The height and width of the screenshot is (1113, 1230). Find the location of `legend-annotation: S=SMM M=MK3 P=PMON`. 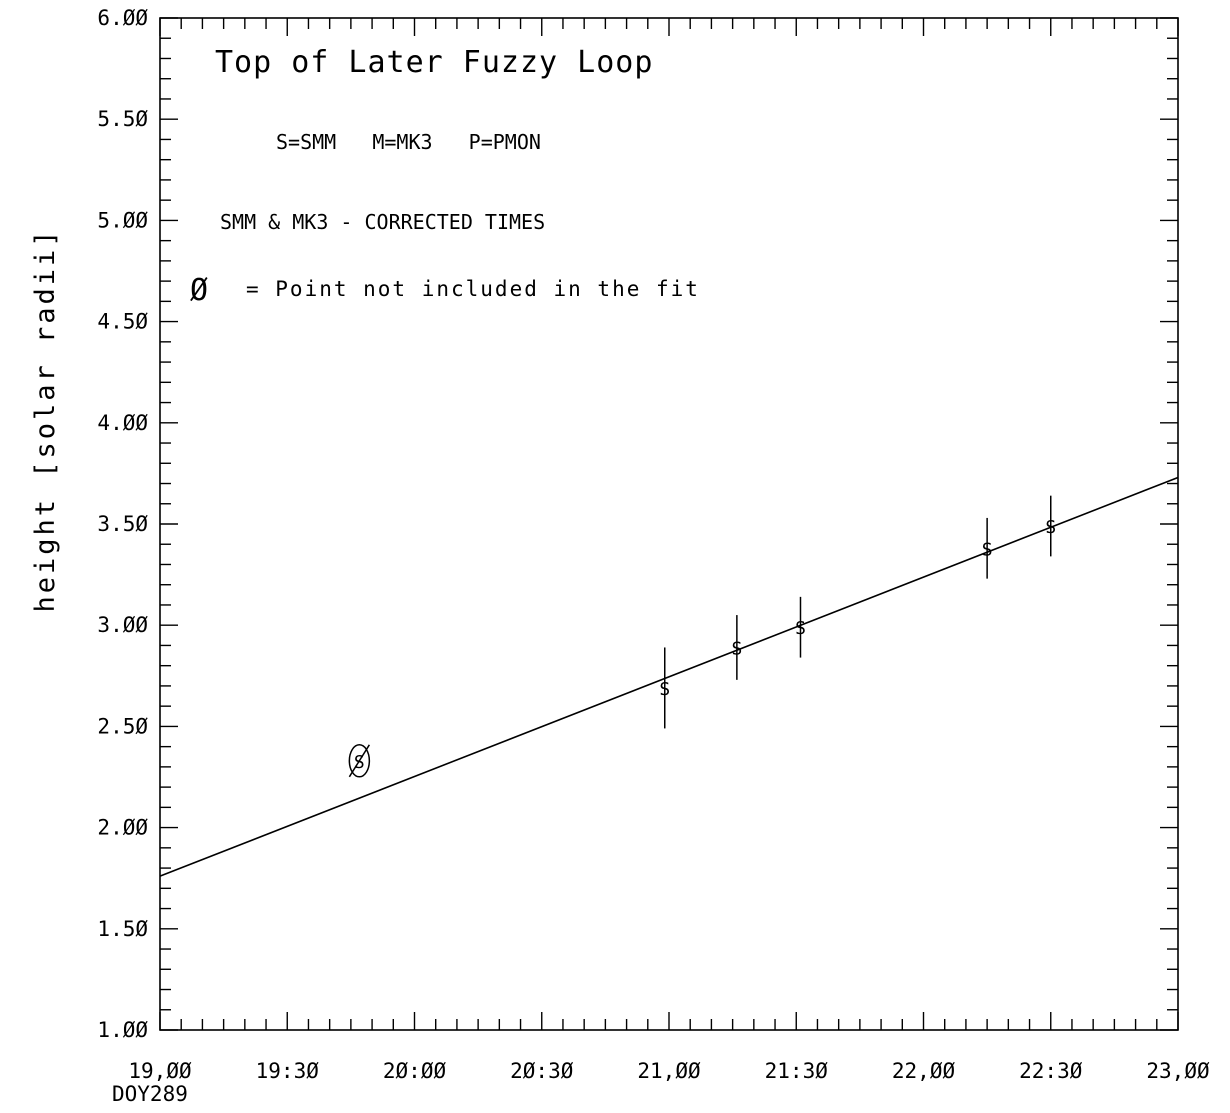

legend-annotation: S=SMM M=MK3 P=PMON is located at coordinates (408, 142).